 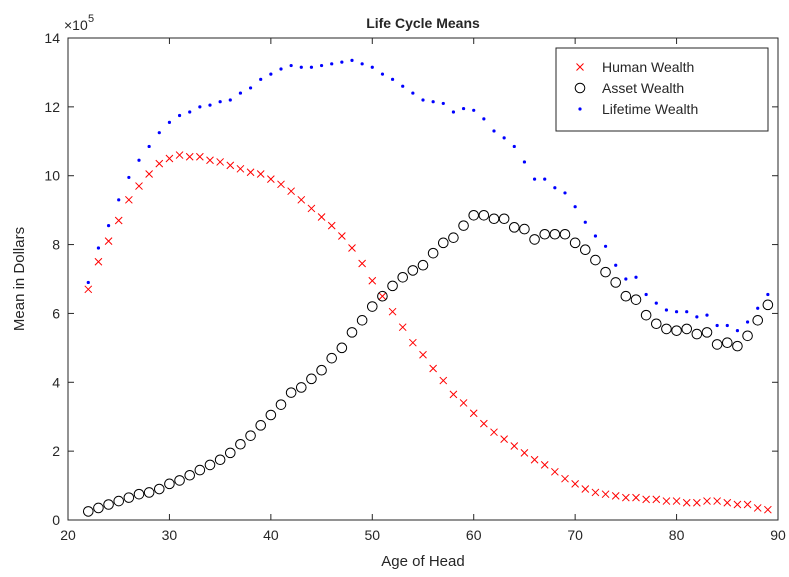 What do you see at coordinates (76, 25) in the screenshot?
I see `y-multiplier: ×10` at bounding box center [76, 25].